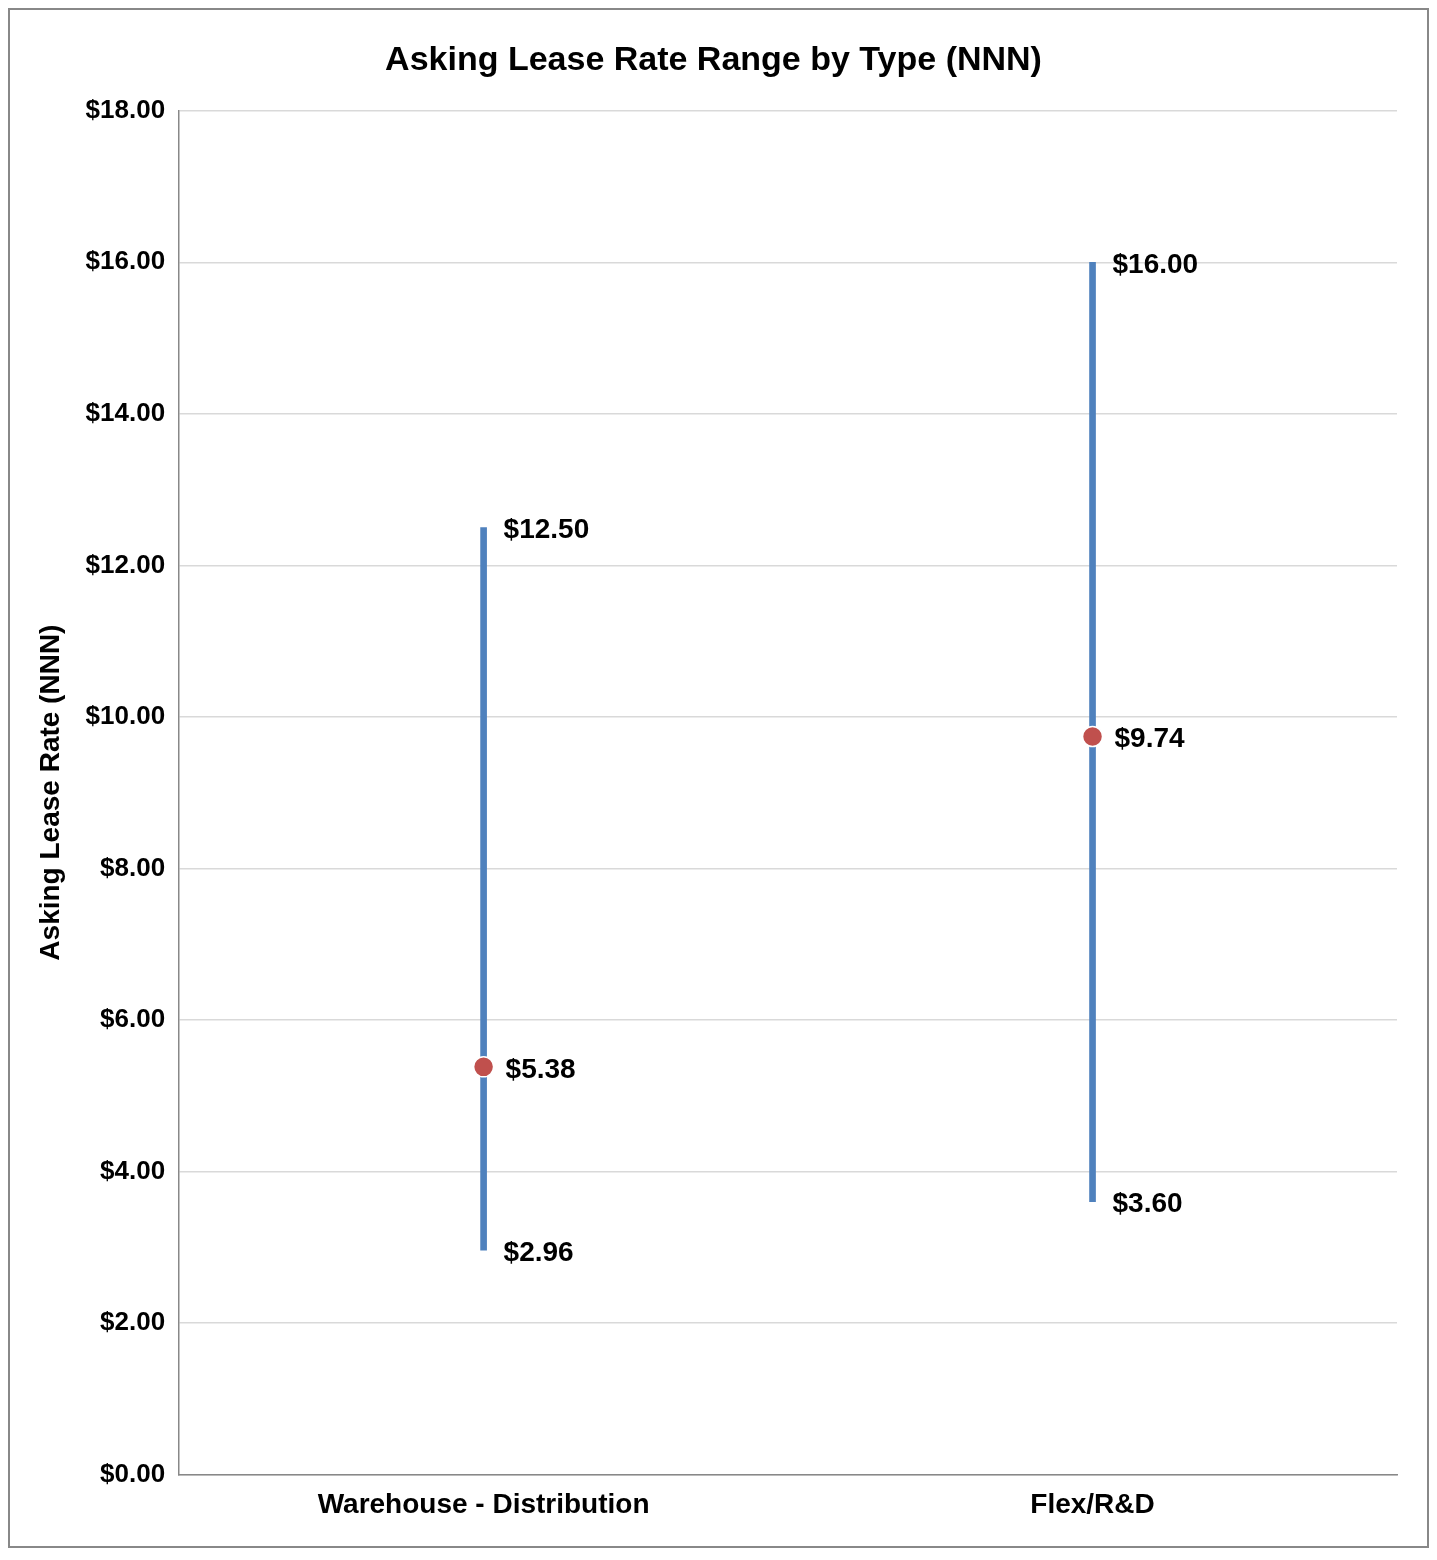  Describe the element at coordinates (1155, 264) in the screenshot. I see `annotation: $16.00` at that location.